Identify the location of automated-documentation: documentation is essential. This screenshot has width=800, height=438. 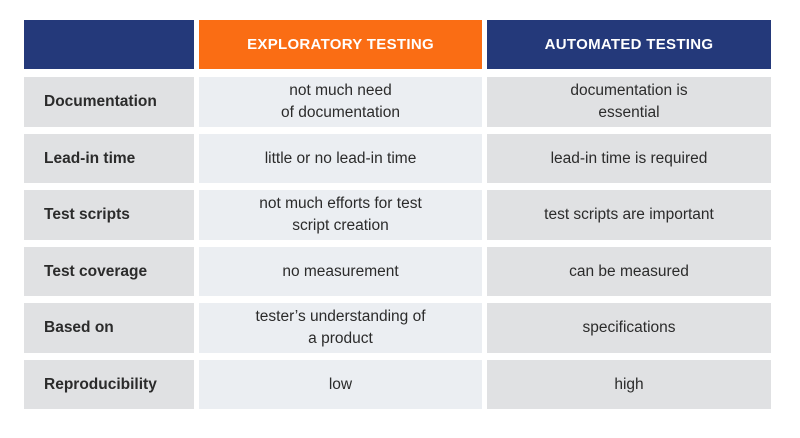
(629, 102).